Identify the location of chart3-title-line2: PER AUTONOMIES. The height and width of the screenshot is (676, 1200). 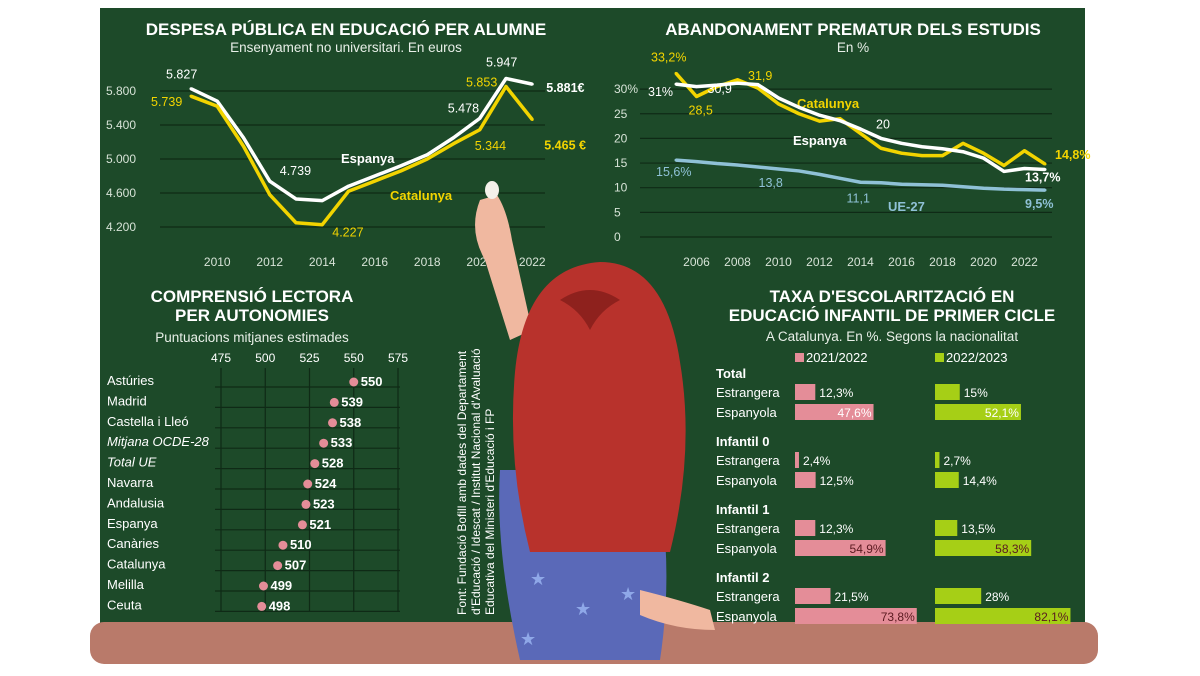
(252, 315).